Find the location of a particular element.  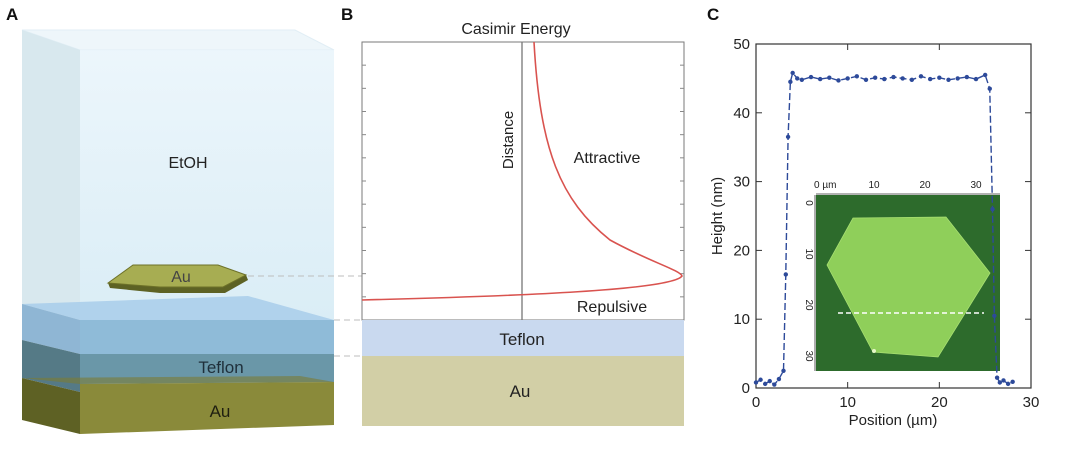

etoh-front-face is located at coordinates (207, 185).